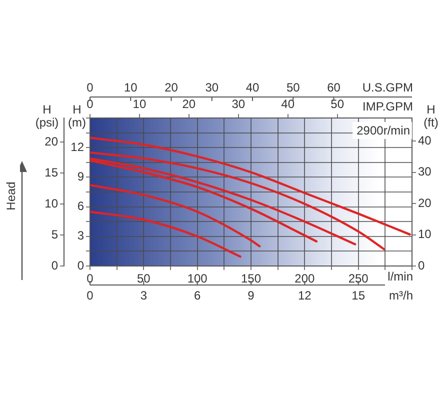 The width and height of the screenshot is (446, 396). What do you see at coordinates (387, 106) in the screenshot?
I see `x2-axis-title: IMP.GPM` at bounding box center [387, 106].